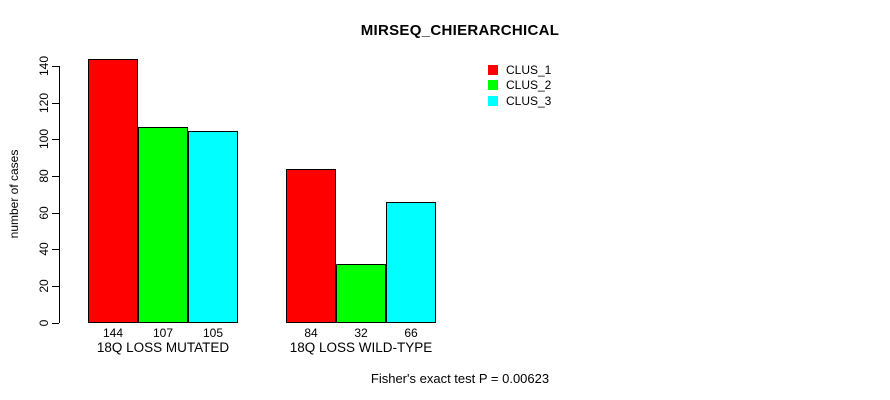  Describe the element at coordinates (163, 333) in the screenshot. I see `bar-value-label: 107` at that location.